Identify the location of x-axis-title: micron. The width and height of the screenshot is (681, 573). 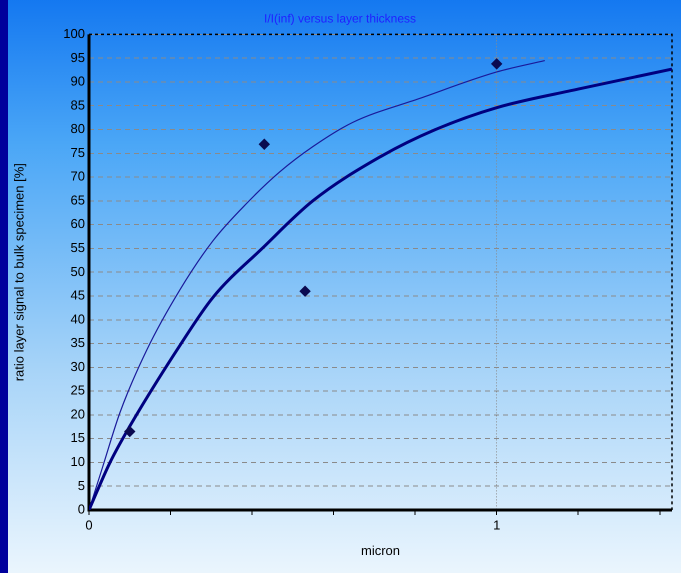
(380, 550).